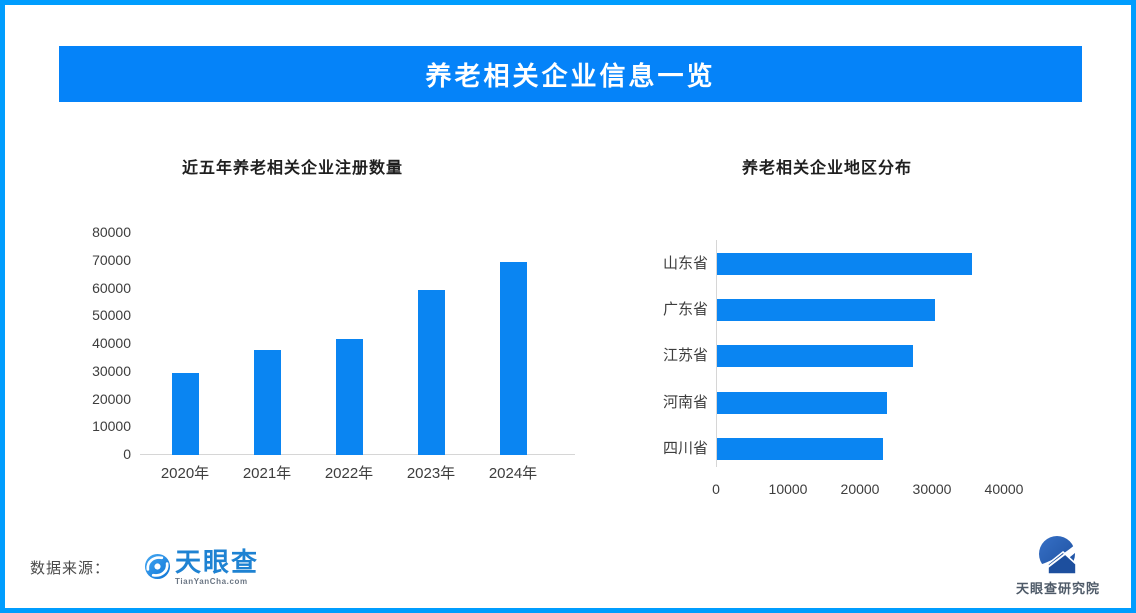  I want to click on bar-2023年, so click(431, 372).